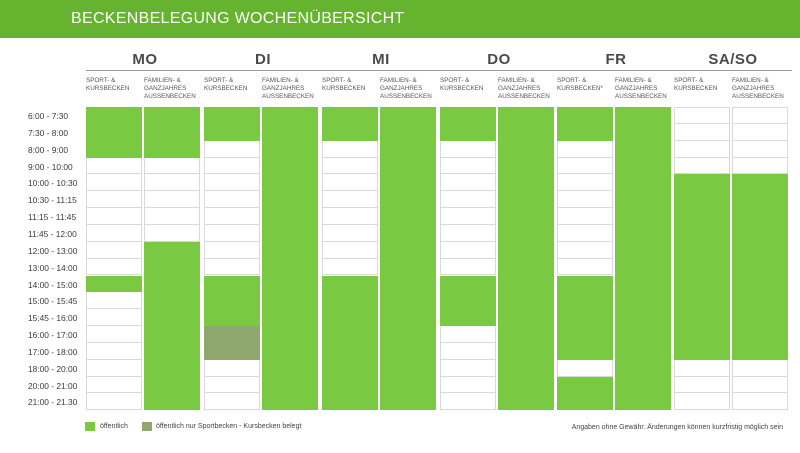 The width and height of the screenshot is (800, 453). Describe the element at coordinates (232, 343) in the screenshot. I see `partial-slot-block` at that location.